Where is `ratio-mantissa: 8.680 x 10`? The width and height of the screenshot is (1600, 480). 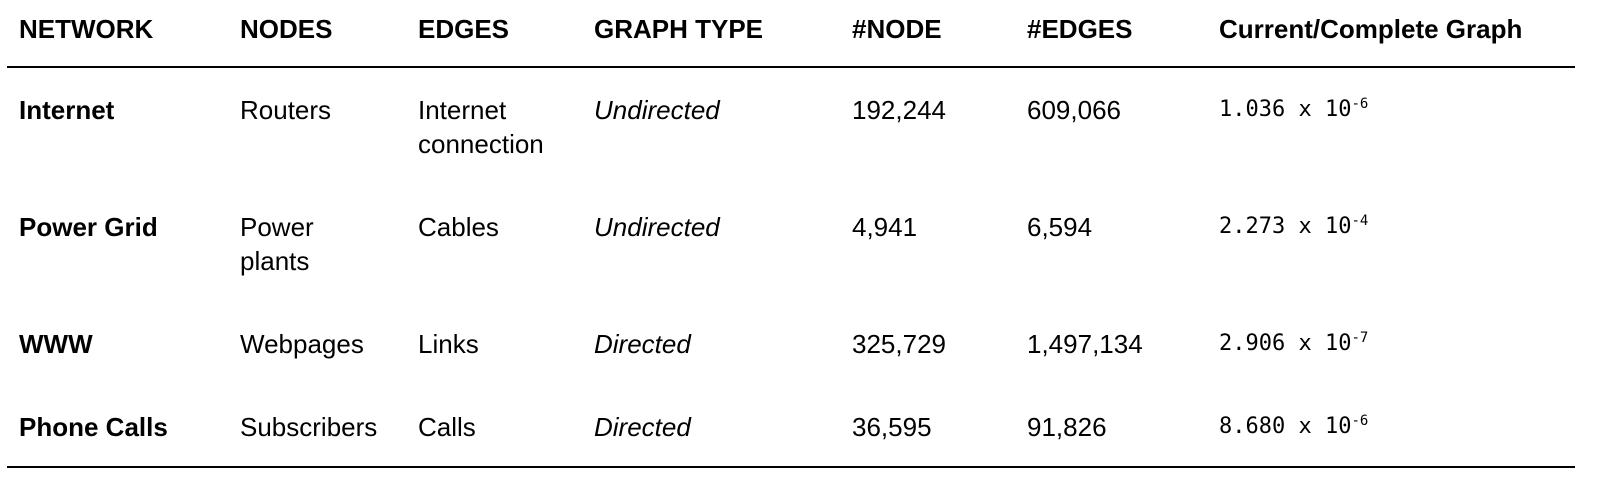
ratio-mantissa: 8.680 x 10 is located at coordinates (1285, 426).